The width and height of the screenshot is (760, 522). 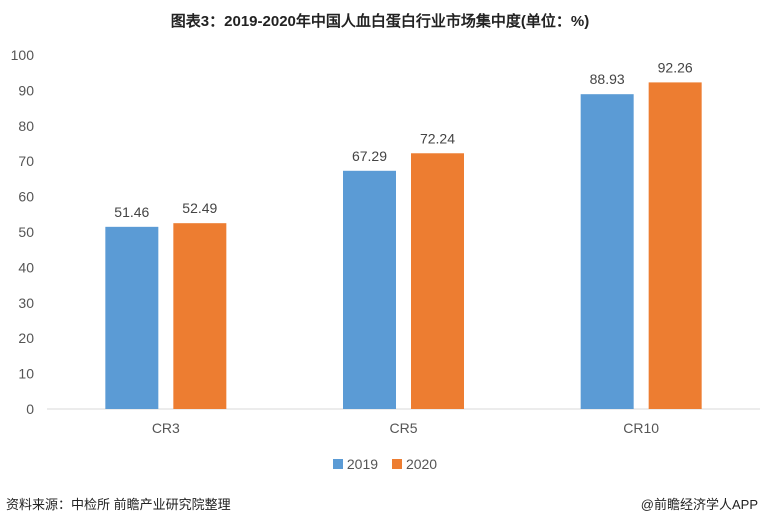 What do you see at coordinates (23, 55) in the screenshot?
I see `y-tick-label: 100` at bounding box center [23, 55].